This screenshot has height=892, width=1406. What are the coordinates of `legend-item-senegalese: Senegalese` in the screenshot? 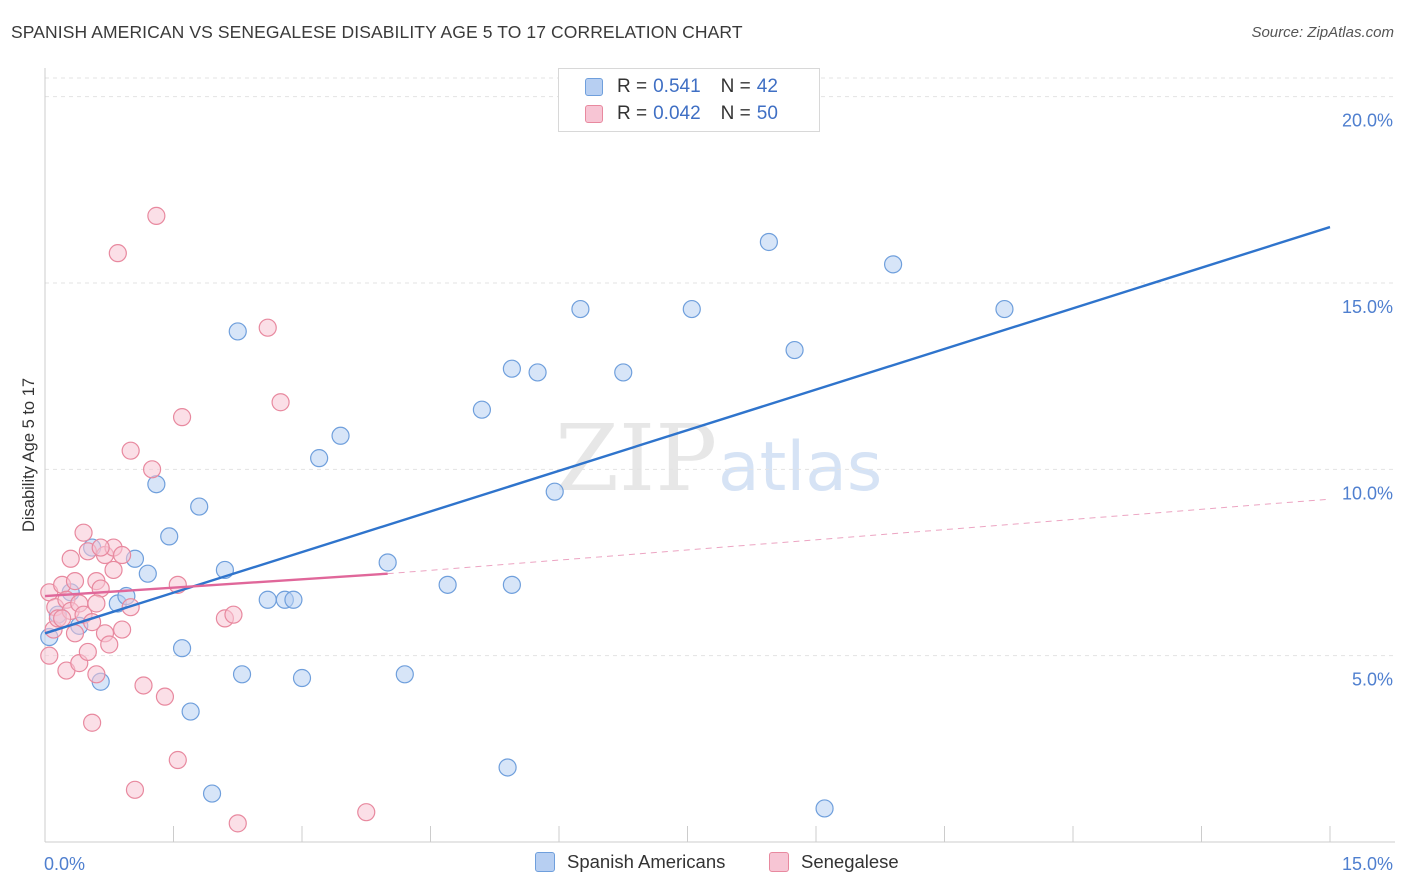 It's located at (834, 862).